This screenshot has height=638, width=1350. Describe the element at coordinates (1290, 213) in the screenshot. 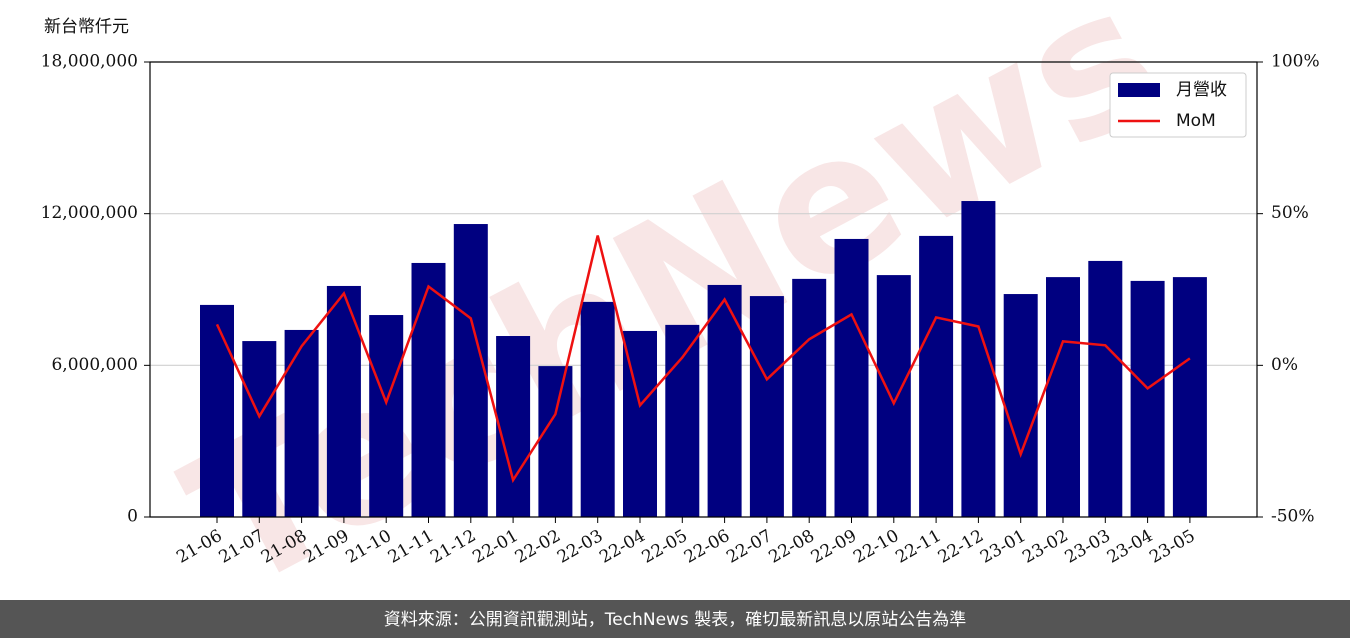

I see `y2-tick-label: 50%` at that location.